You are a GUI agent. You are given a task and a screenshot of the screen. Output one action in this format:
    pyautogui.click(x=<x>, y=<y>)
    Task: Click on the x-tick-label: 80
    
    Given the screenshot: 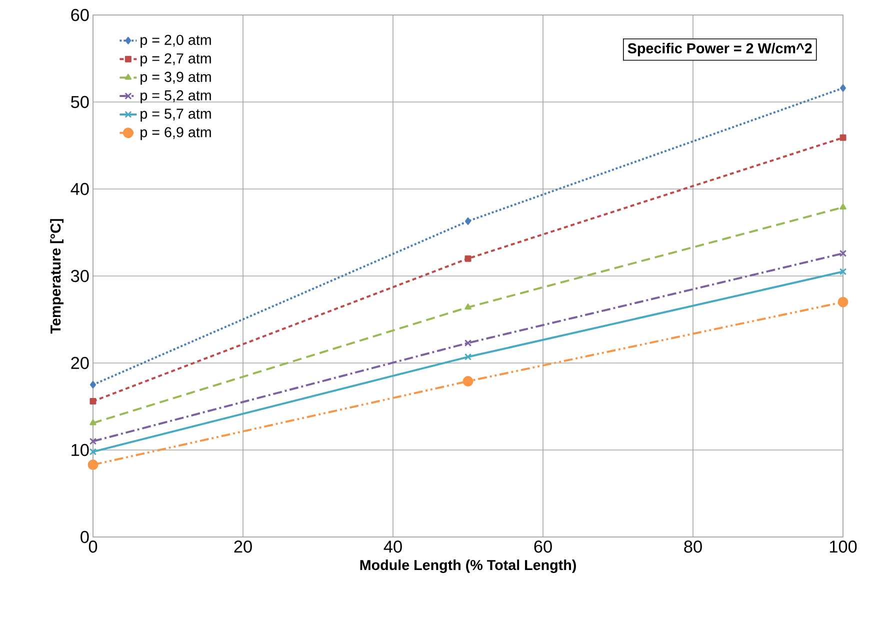 What is the action you would take?
    pyautogui.click(x=693, y=546)
    